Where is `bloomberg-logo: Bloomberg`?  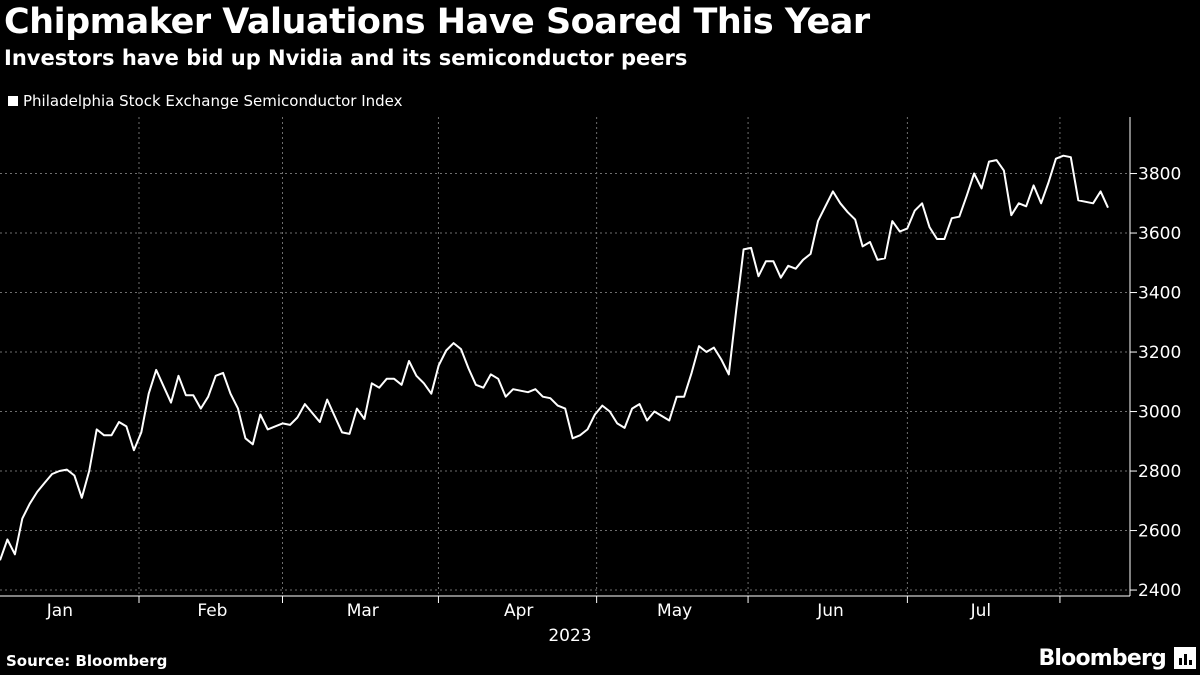 bloomberg-logo: Bloomberg is located at coordinates (1102, 658).